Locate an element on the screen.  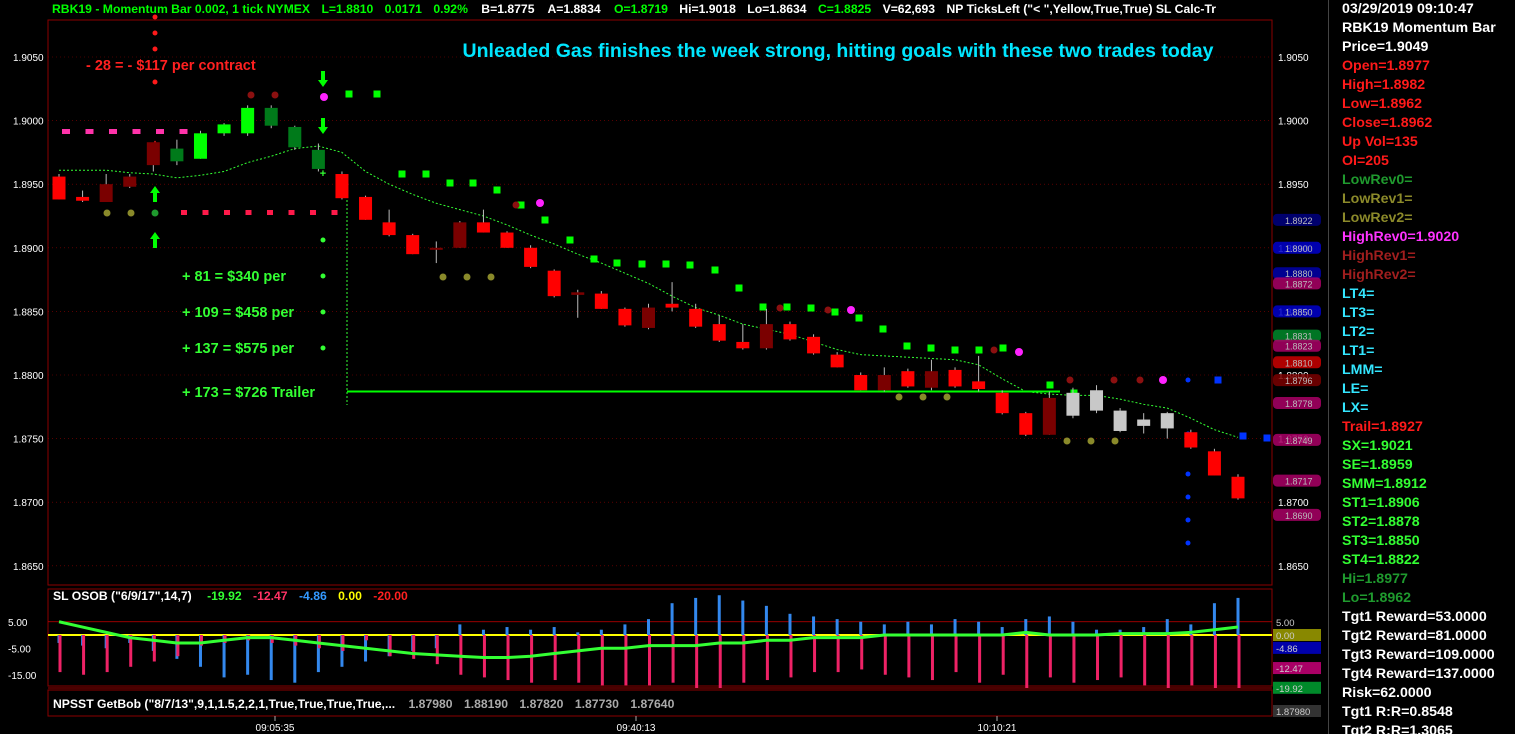
header-close: C=1.8825 is located at coordinates (844, 9).